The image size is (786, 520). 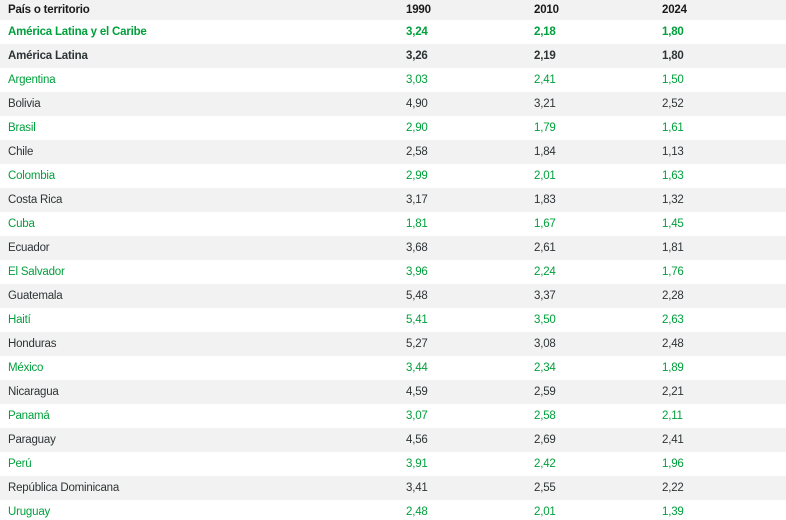 What do you see at coordinates (545, 488) in the screenshot?
I see `cell-value-2010: 2,55` at bounding box center [545, 488].